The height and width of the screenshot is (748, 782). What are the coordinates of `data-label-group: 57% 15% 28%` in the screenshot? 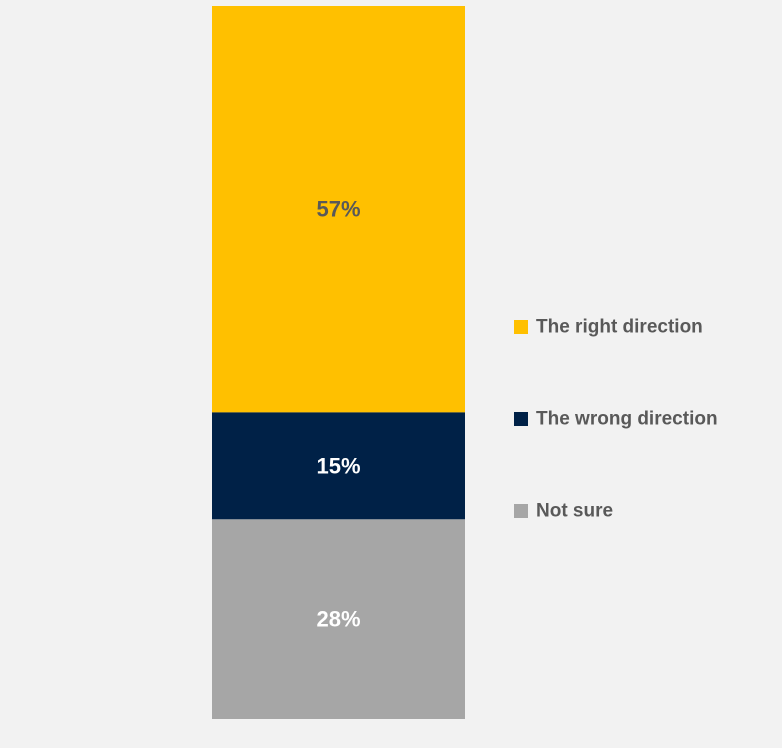 It's located at (338, 414).